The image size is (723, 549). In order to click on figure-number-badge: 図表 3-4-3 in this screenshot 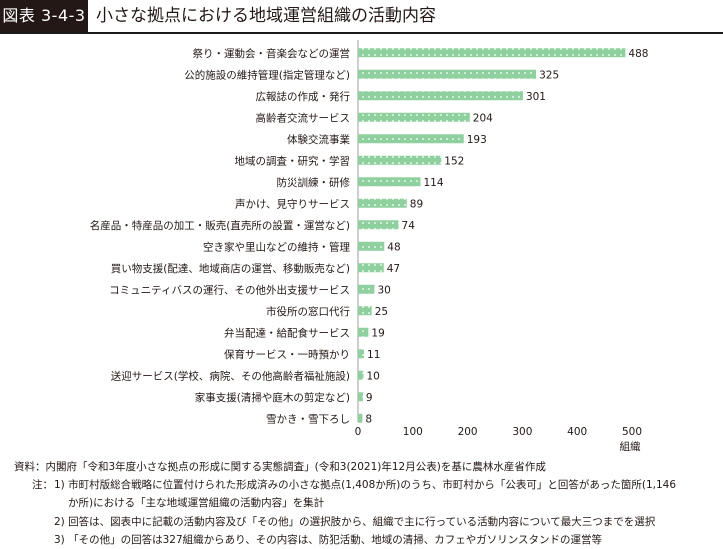, I will do `click(44, 16)`.